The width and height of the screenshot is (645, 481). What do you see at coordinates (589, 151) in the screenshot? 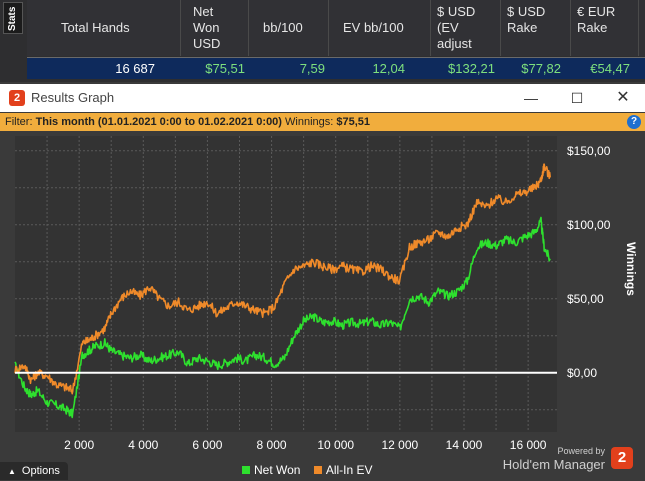
I see `y-tick-label: $150,00` at bounding box center [589, 151].